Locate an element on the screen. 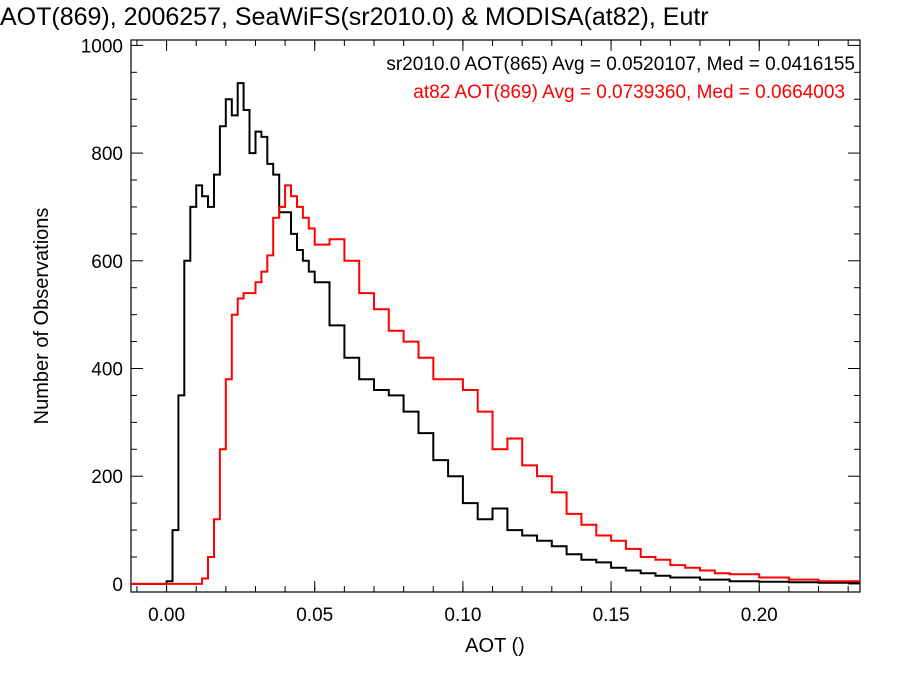 This screenshot has width=900, height=675. y-tick-label: 1000 is located at coordinates (102, 46).